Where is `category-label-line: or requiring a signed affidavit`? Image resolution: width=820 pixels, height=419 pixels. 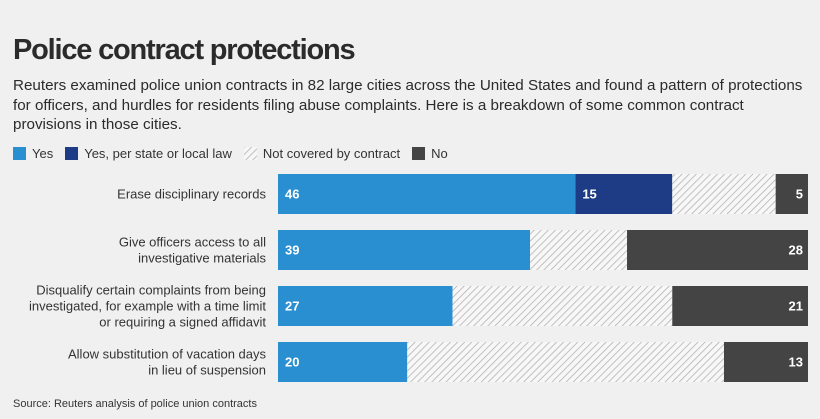
category-label-line: or requiring a signed affidavit is located at coordinates (182, 322).